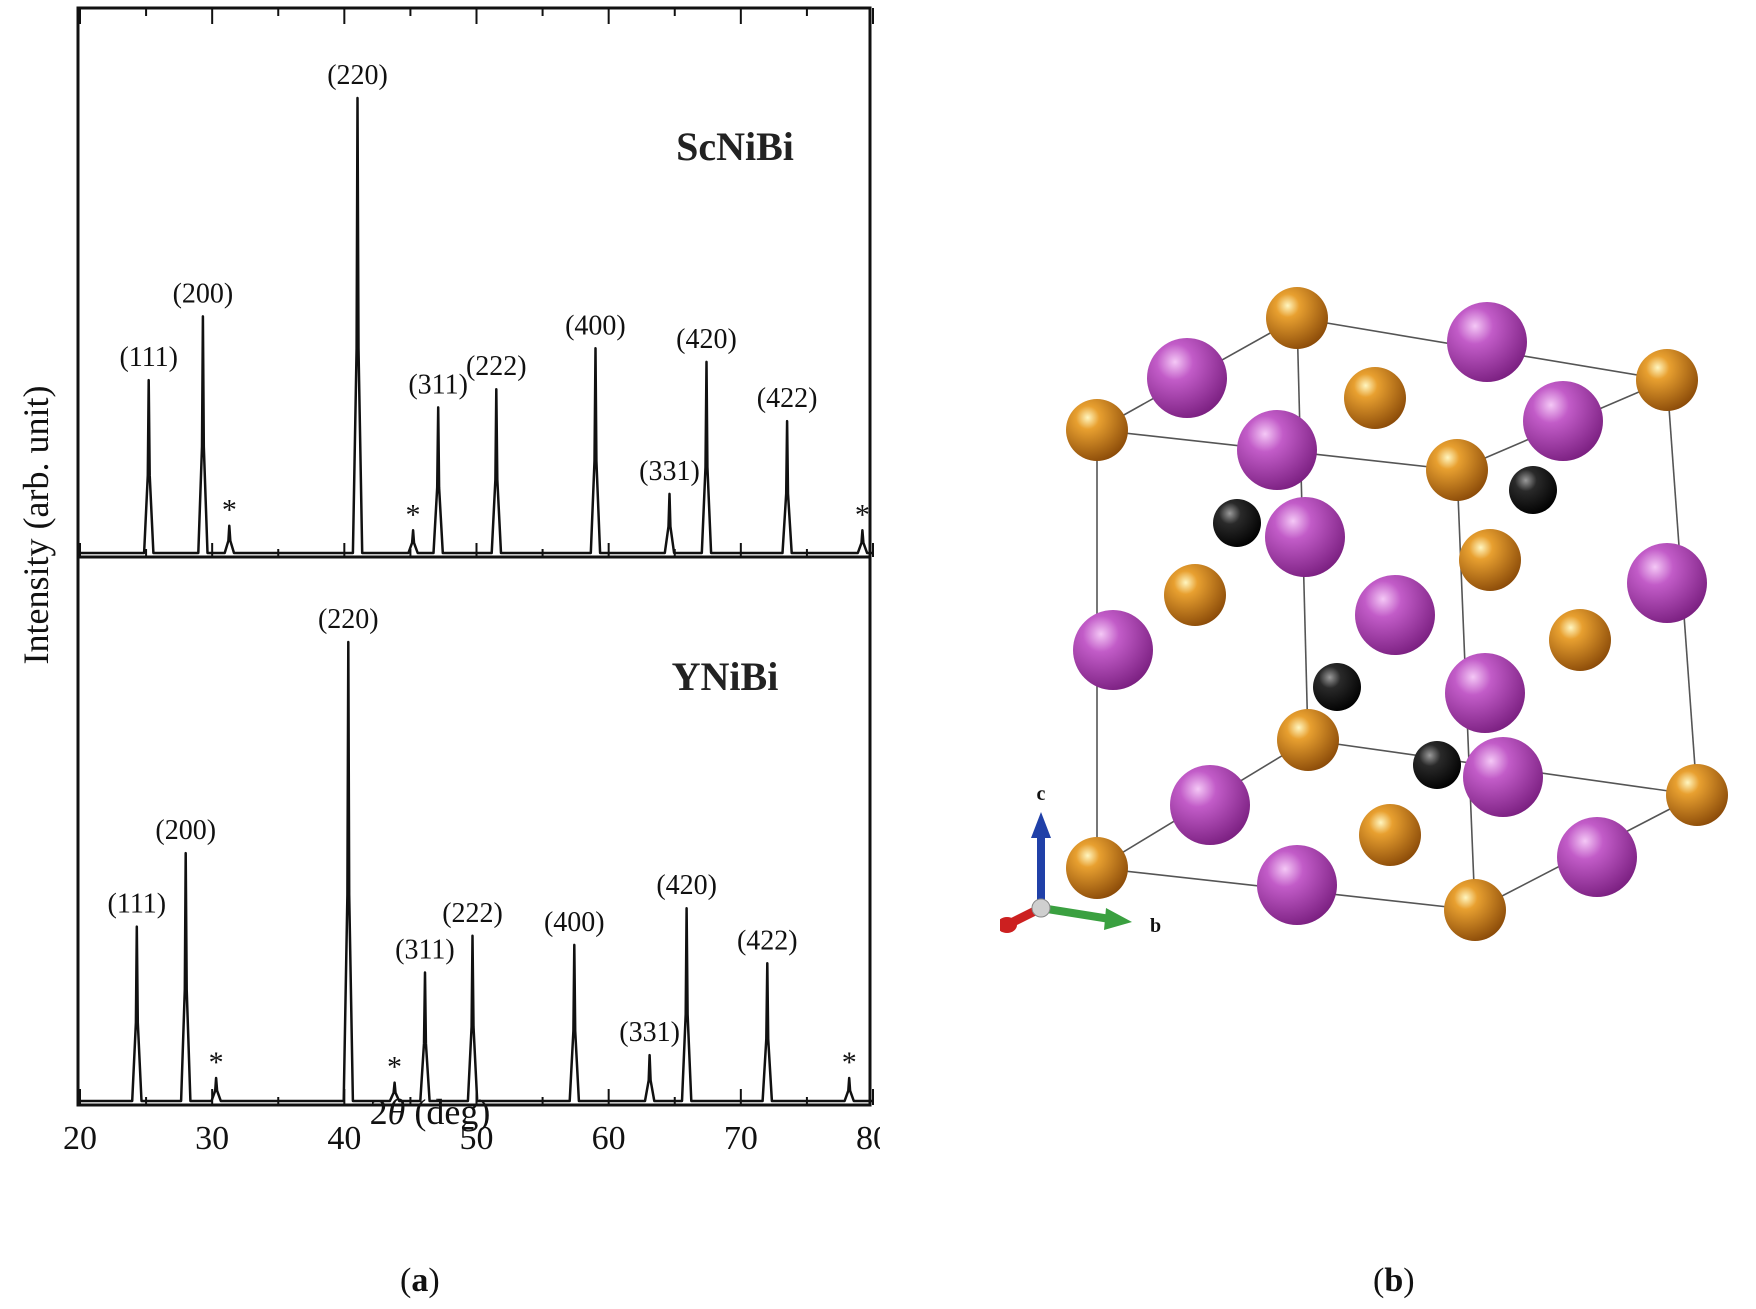 The height and width of the screenshot is (1309, 1756). I want to click on series-name-label: YNiBi, so click(725, 676).